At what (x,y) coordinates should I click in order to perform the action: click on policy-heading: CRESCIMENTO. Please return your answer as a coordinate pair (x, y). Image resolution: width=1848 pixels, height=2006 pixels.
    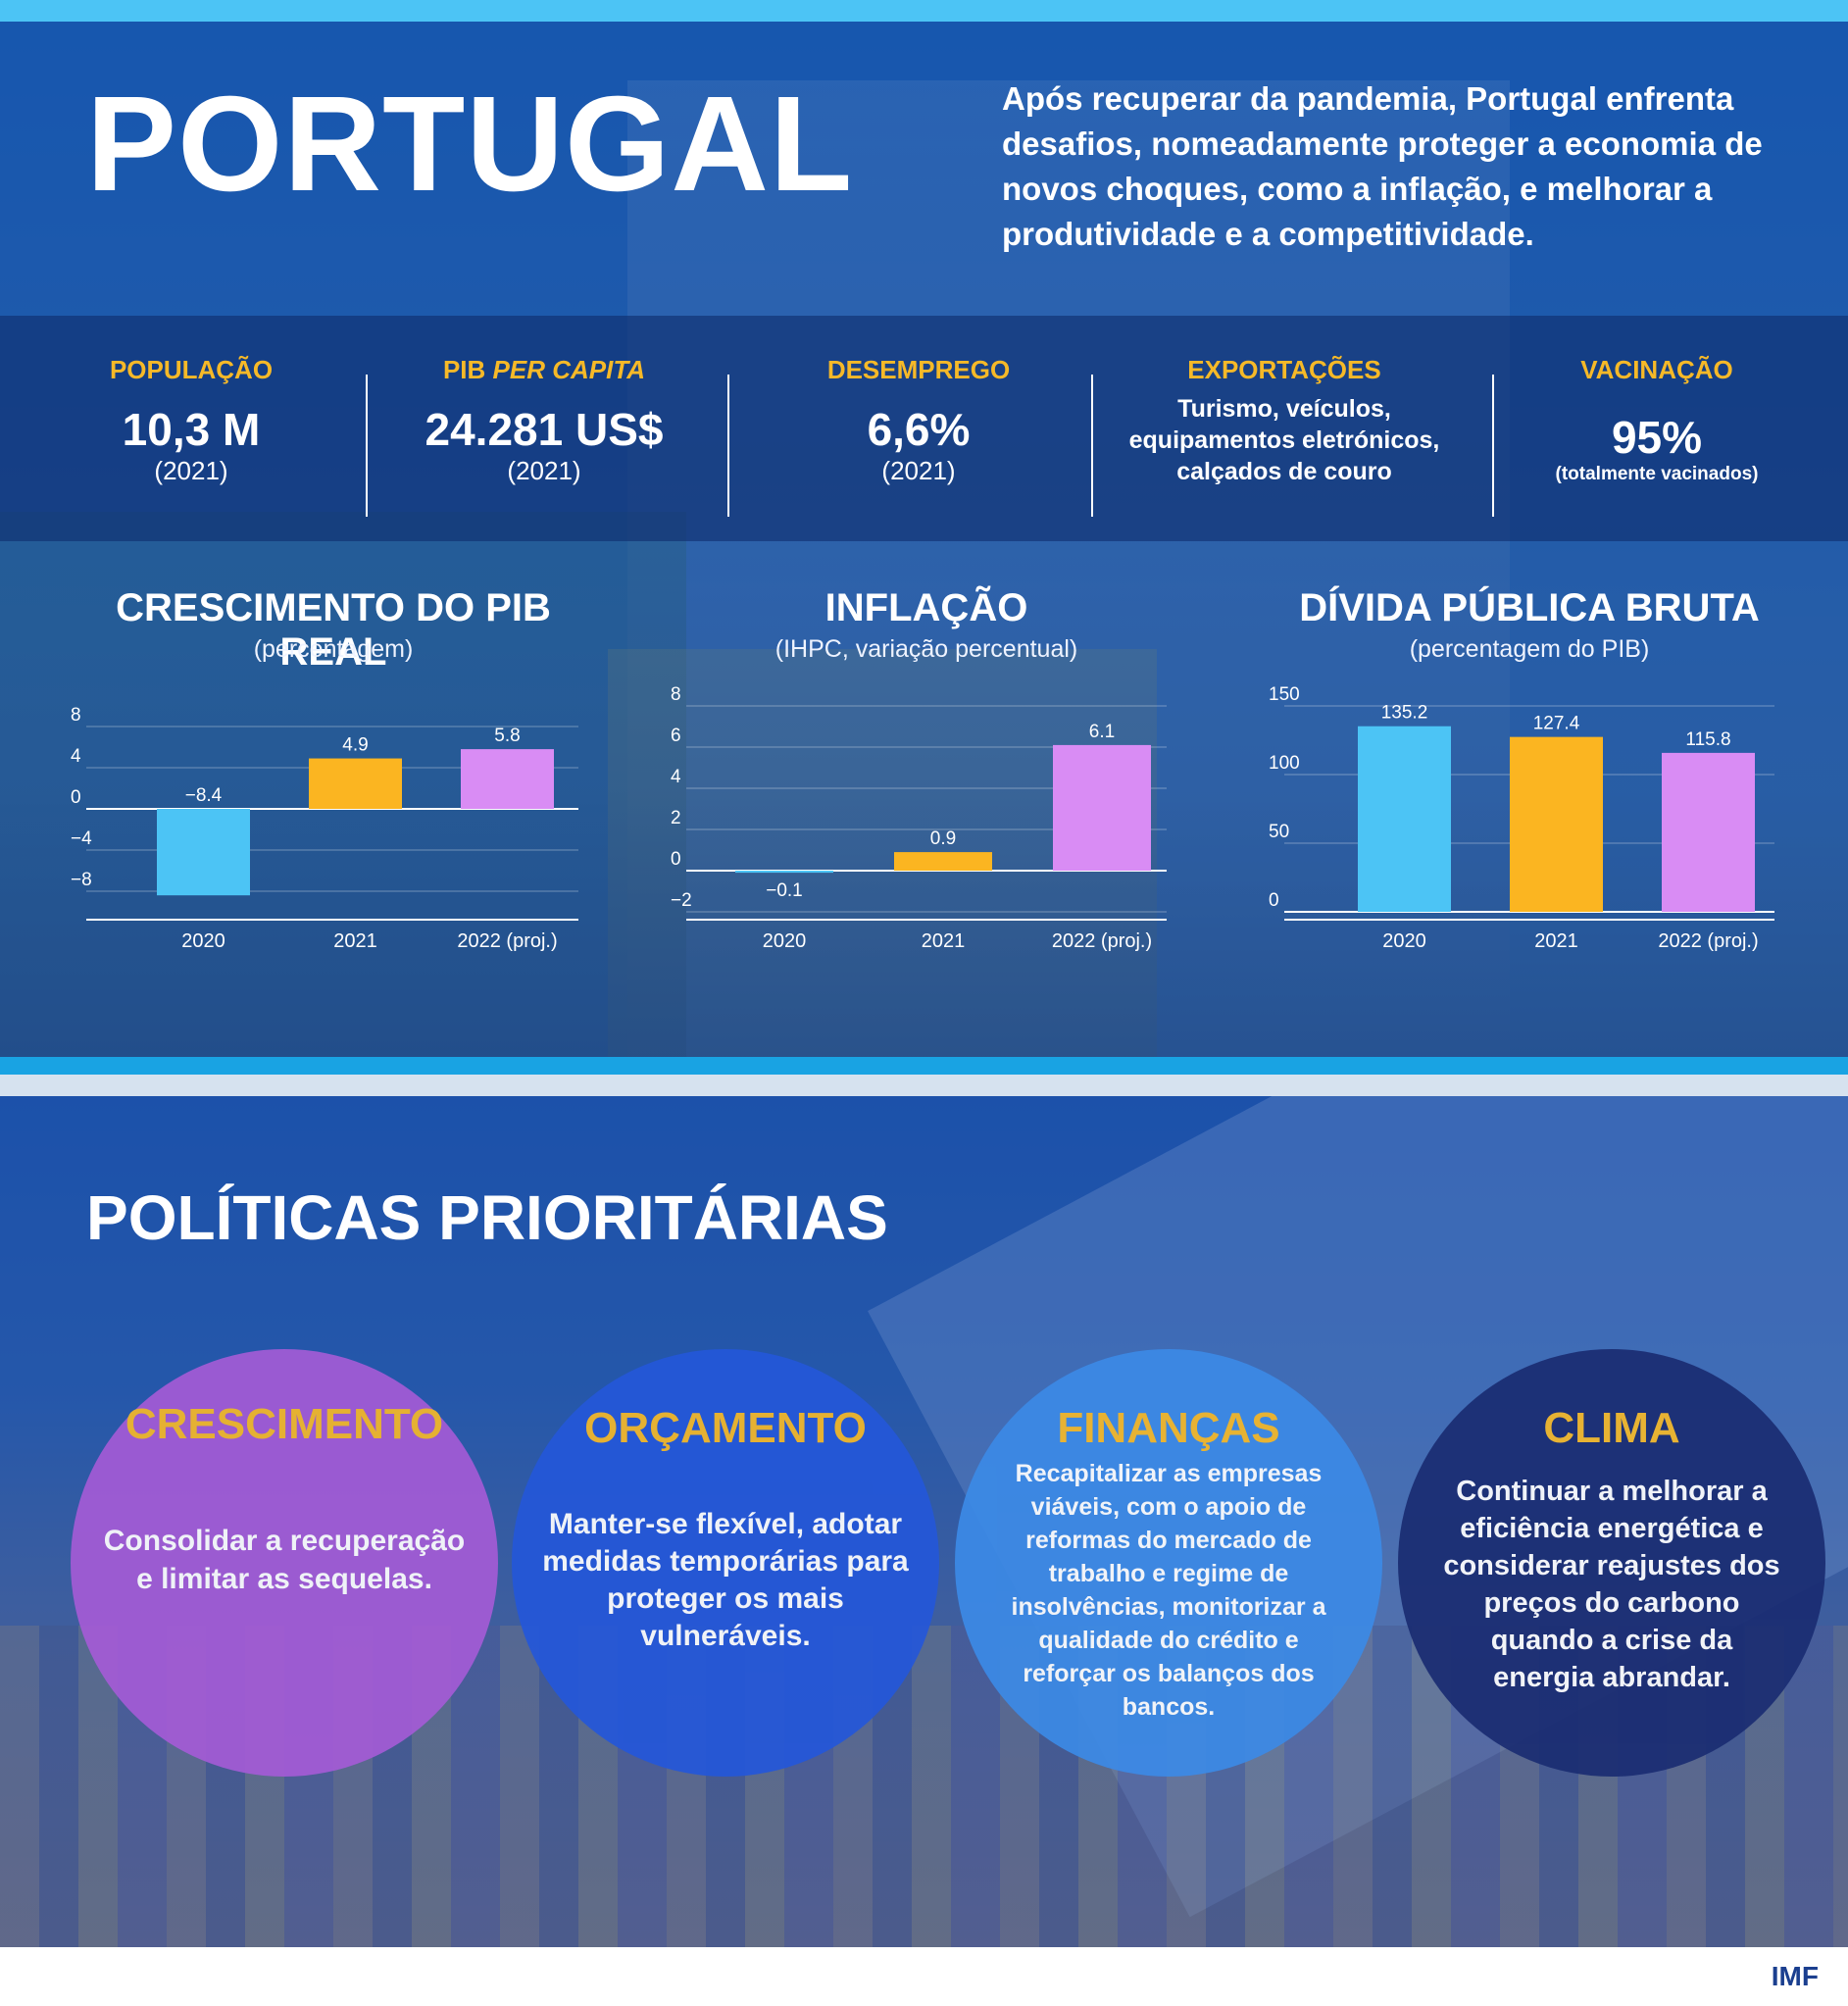
    Looking at the image, I should click on (284, 1424).